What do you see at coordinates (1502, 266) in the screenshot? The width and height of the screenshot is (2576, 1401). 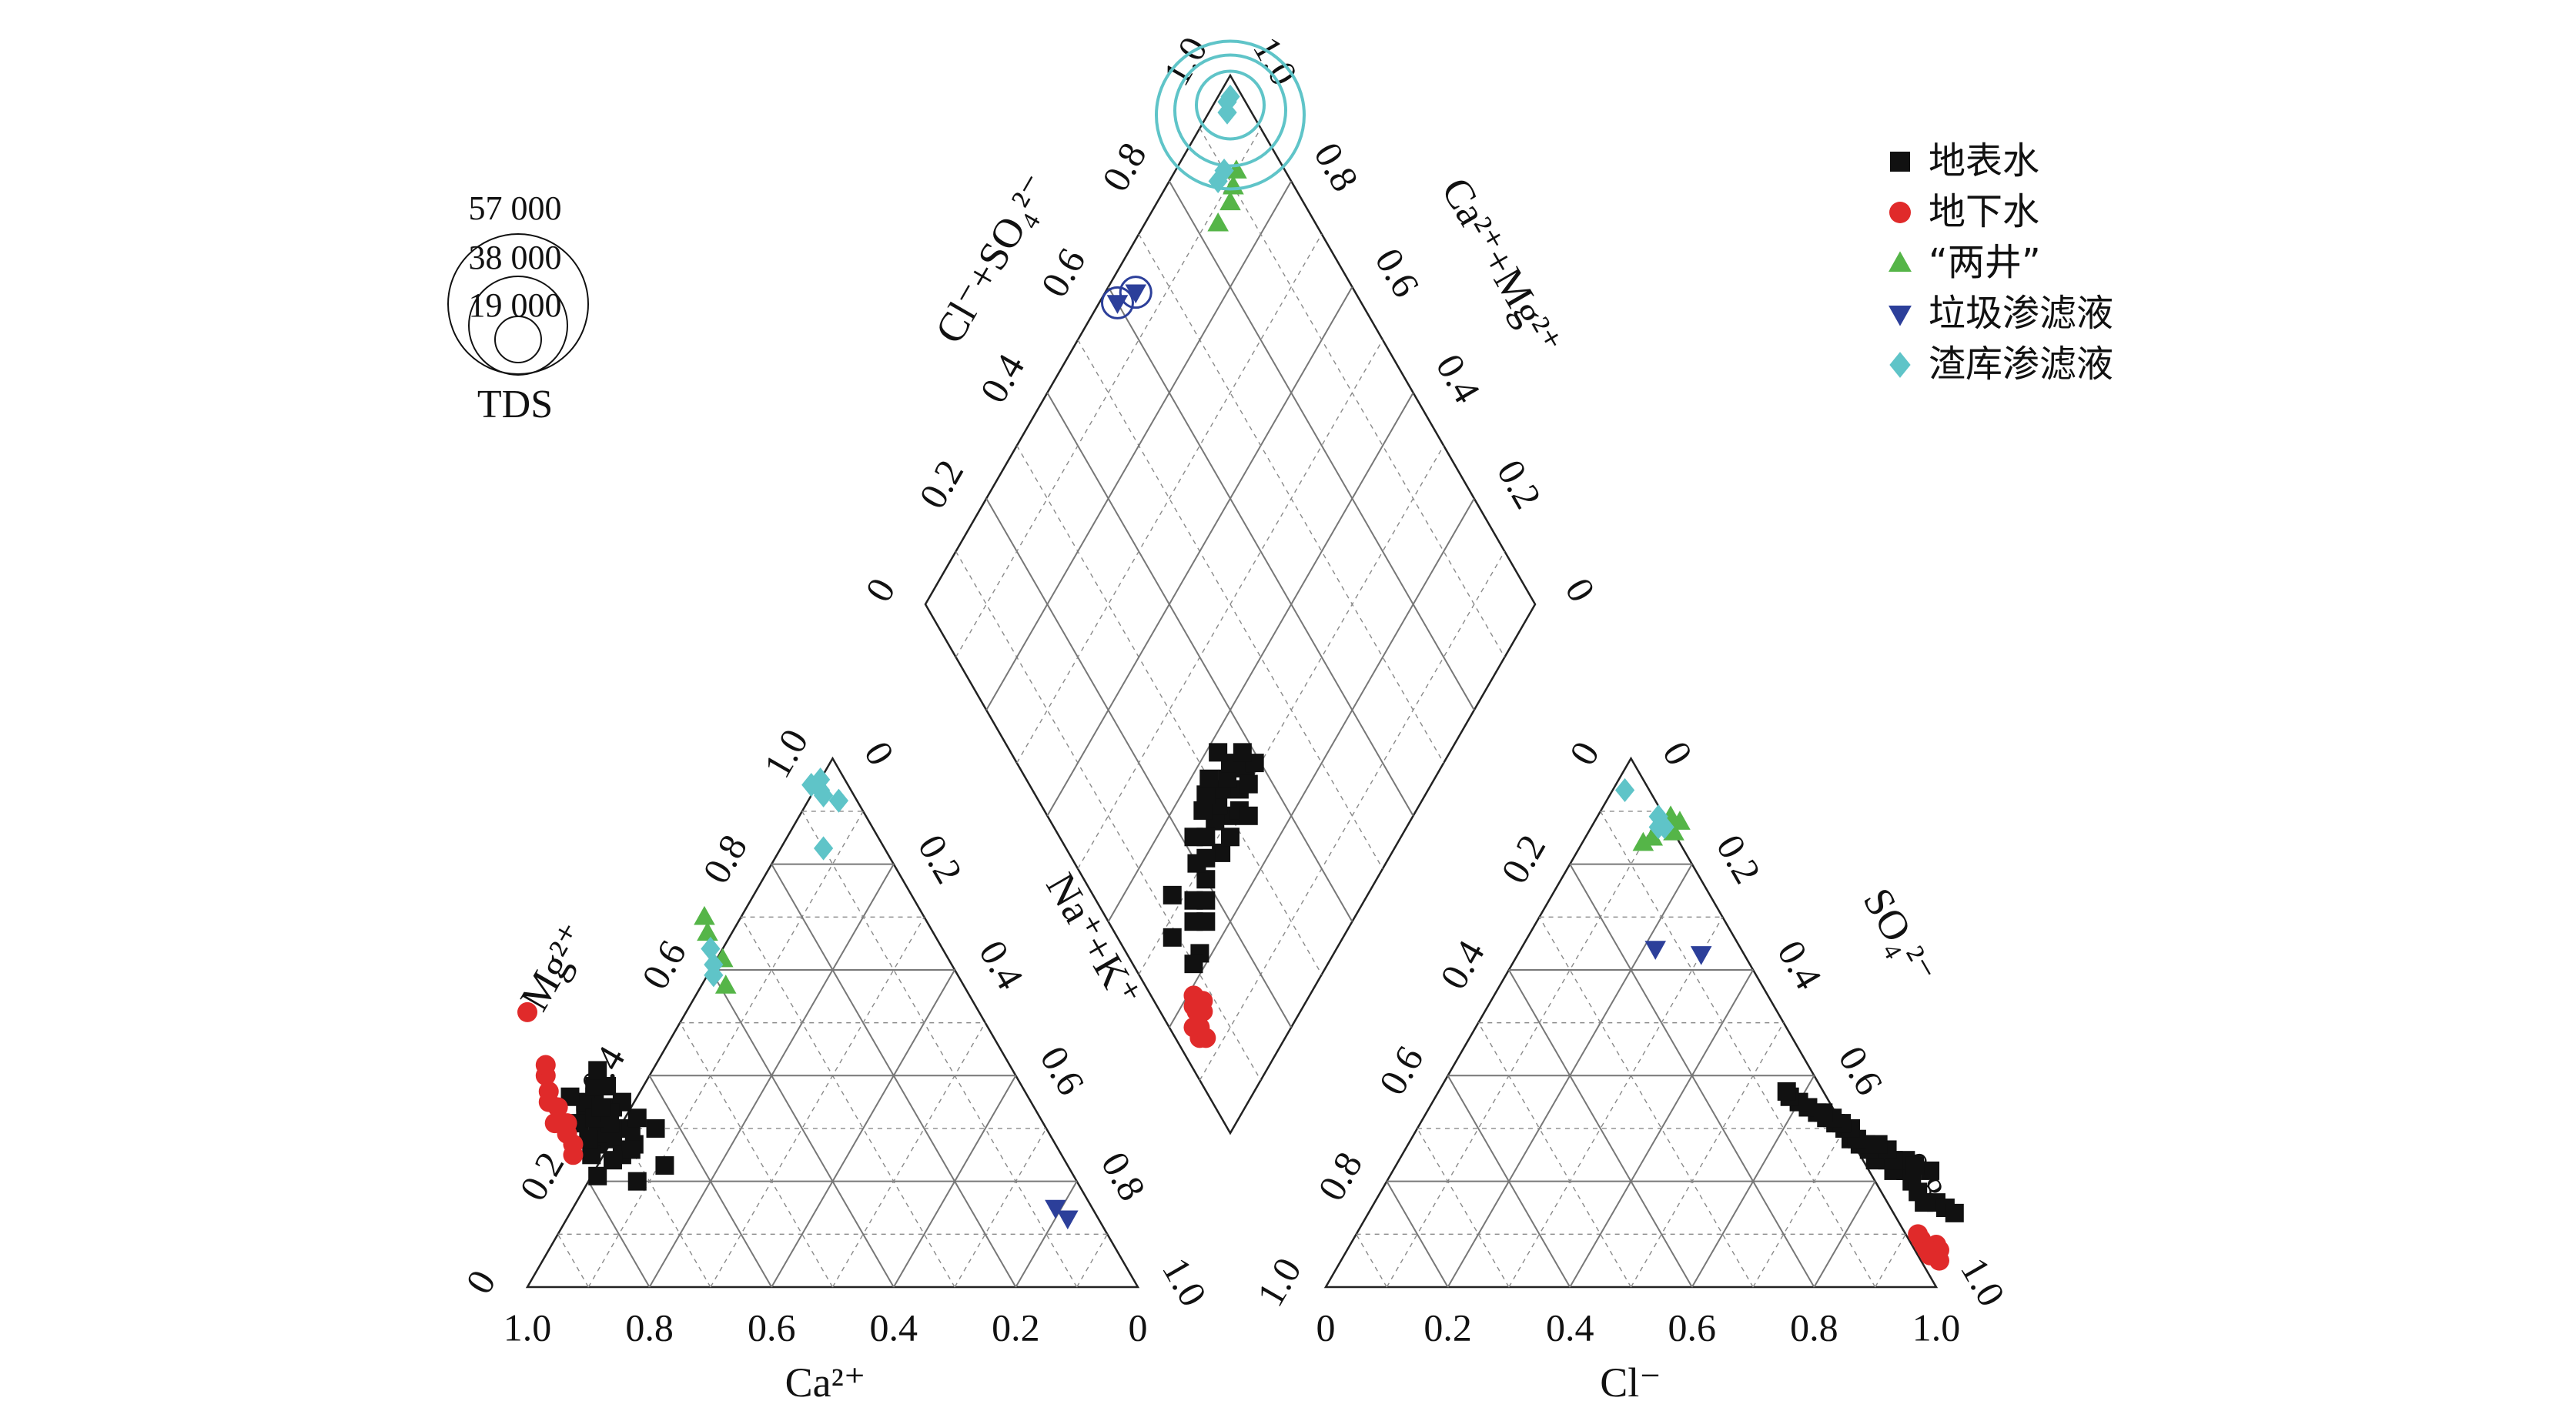 I see `diamond-right-label: Ca²⁺+Mg²⁺` at bounding box center [1502, 266].